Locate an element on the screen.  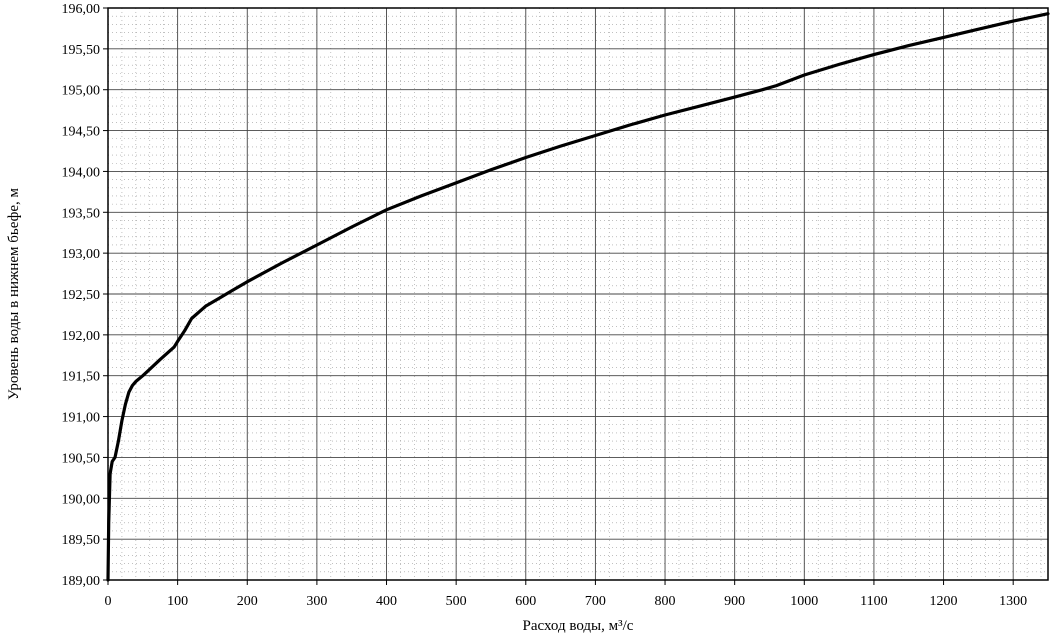
x-tick-label: 500 is located at coordinates (456, 601).